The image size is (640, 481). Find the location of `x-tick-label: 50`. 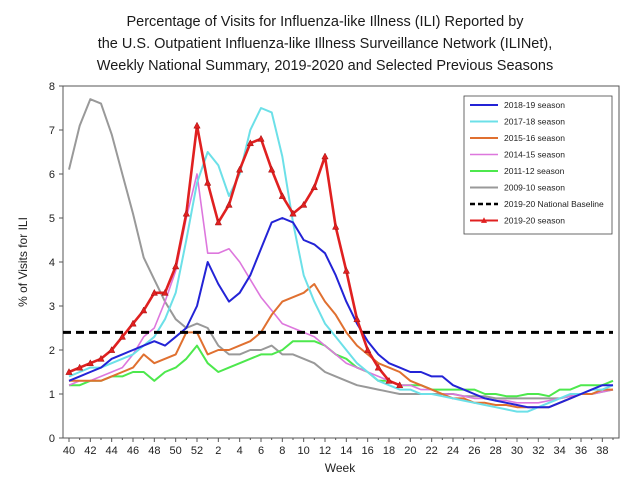

x-tick-label: 50 is located at coordinates (176, 451).